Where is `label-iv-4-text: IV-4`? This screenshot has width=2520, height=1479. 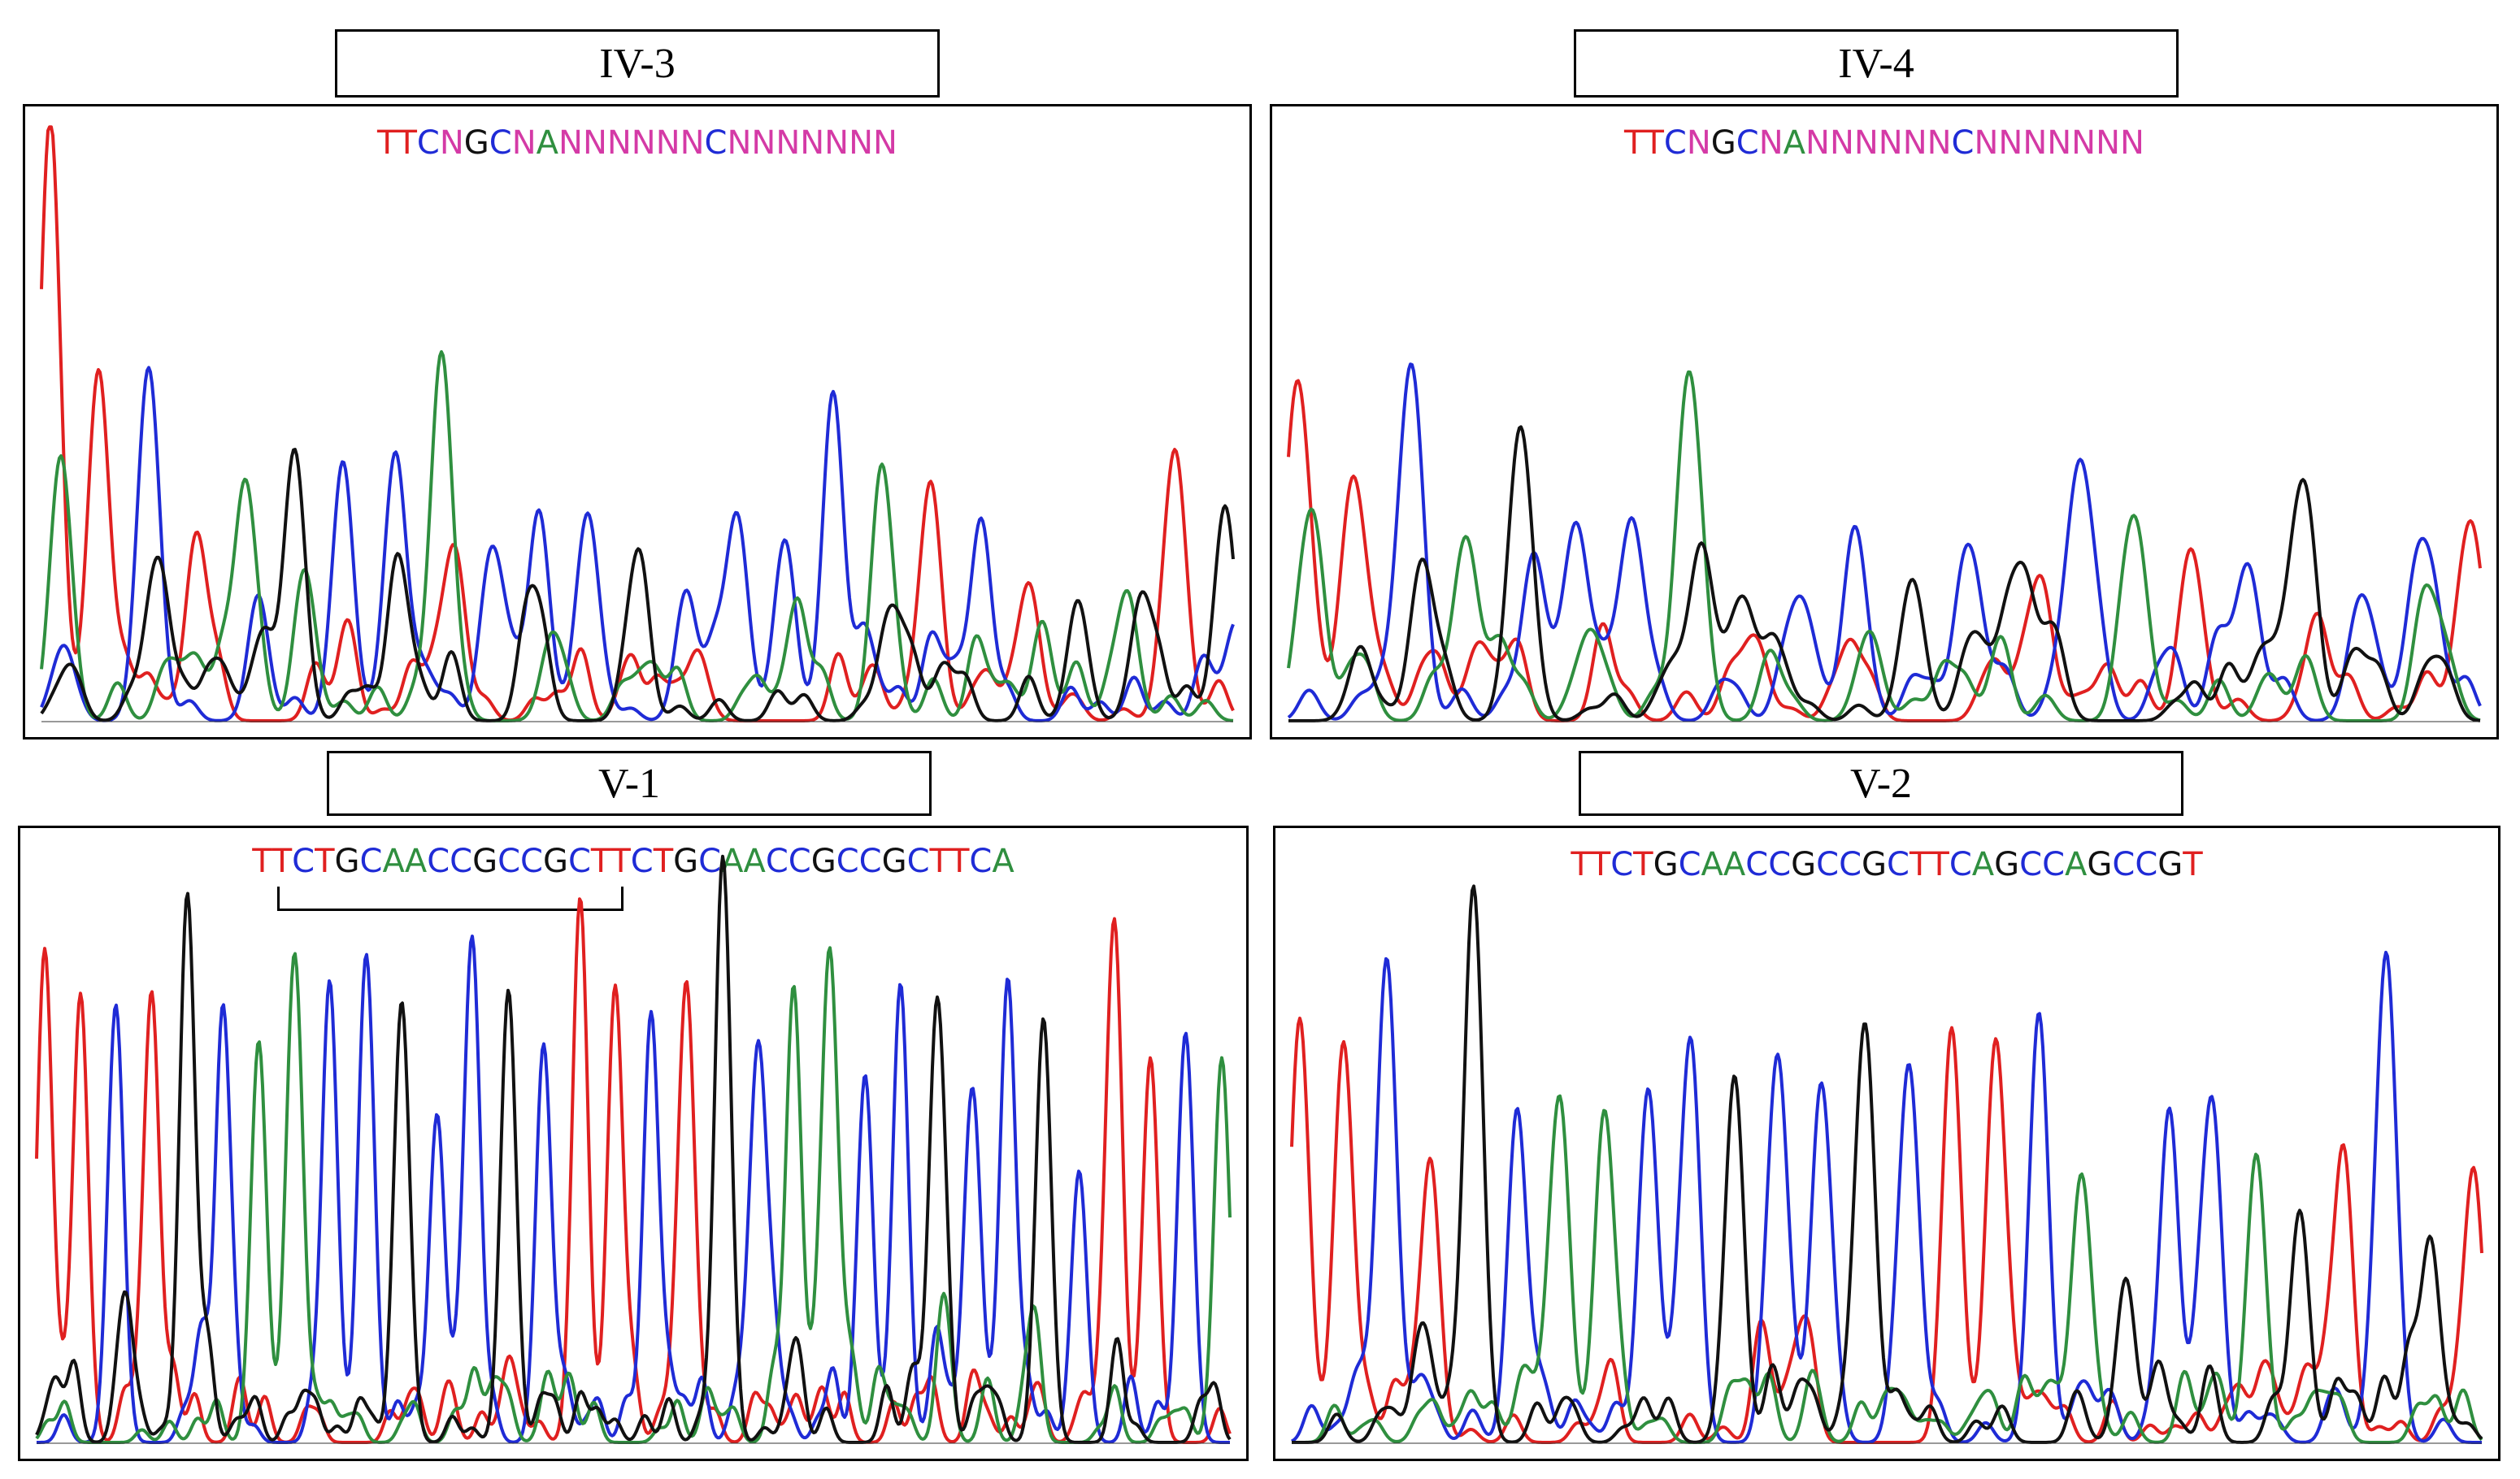 label-iv-4-text: IV-4 is located at coordinates (1876, 63).